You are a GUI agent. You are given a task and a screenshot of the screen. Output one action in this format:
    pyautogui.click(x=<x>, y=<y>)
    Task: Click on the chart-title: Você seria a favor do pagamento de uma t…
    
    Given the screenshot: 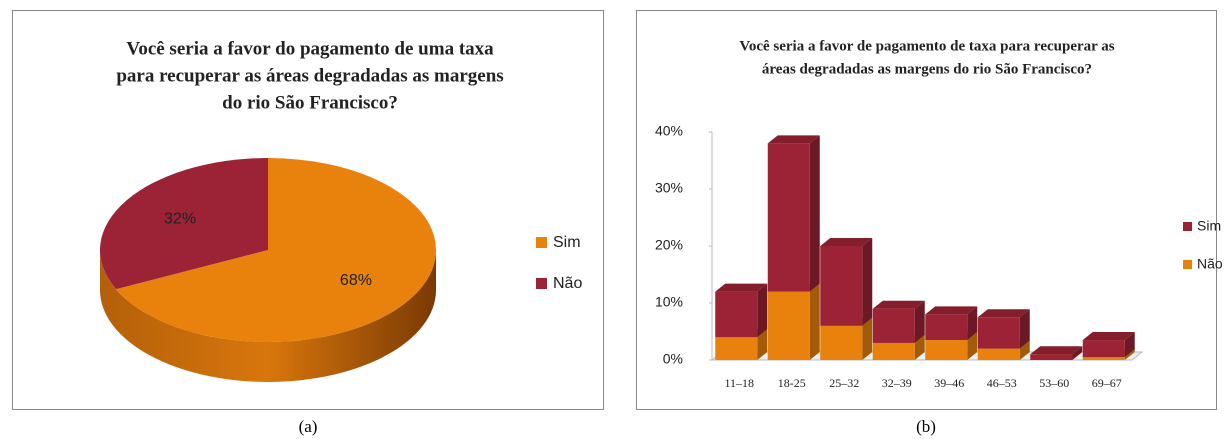 What is the action you would take?
    pyautogui.click(x=310, y=48)
    